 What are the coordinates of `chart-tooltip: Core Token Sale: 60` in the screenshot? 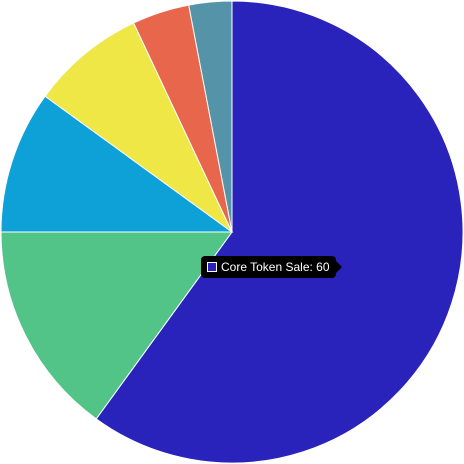 It's located at (271, 267).